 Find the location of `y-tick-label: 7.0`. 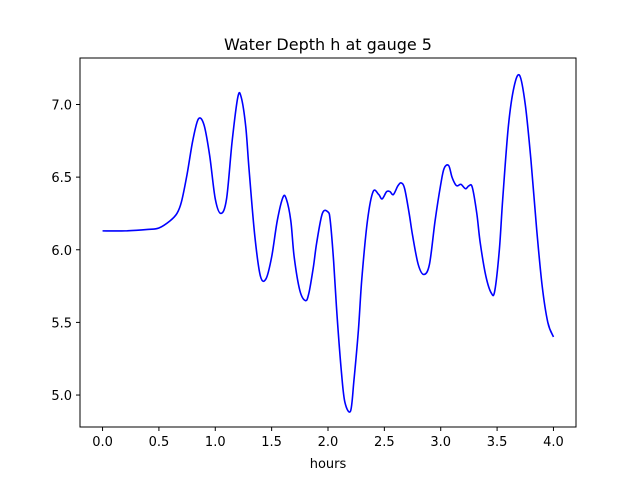

y-tick-label: 7.0 is located at coordinates (61, 105).